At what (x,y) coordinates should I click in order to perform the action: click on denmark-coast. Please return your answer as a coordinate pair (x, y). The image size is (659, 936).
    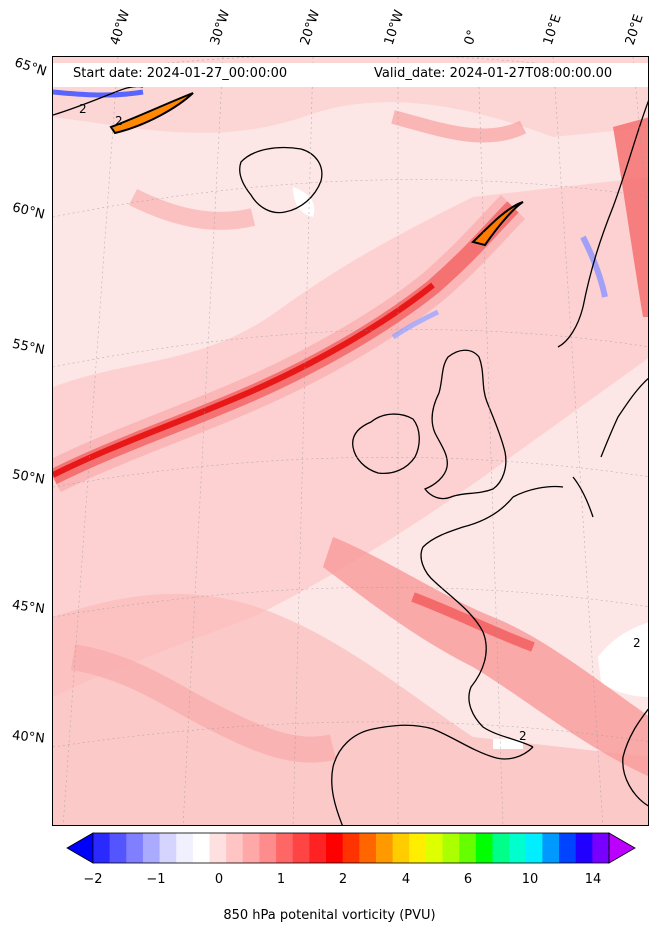
    Looking at the image, I should click on (583, 497).